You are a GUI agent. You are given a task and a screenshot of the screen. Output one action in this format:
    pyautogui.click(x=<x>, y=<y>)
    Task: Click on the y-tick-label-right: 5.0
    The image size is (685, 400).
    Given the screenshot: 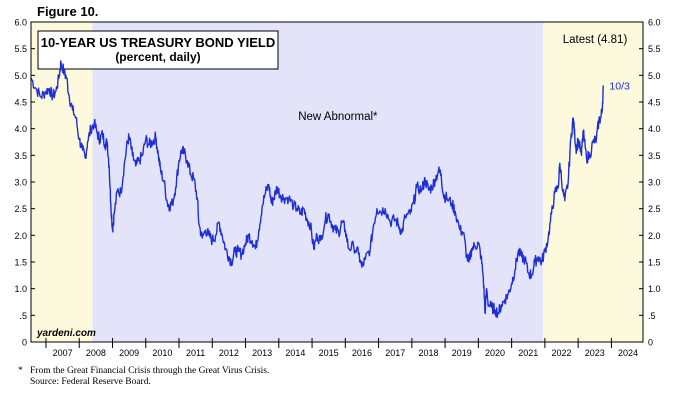 What is the action you would take?
    pyautogui.click(x=654, y=76)
    